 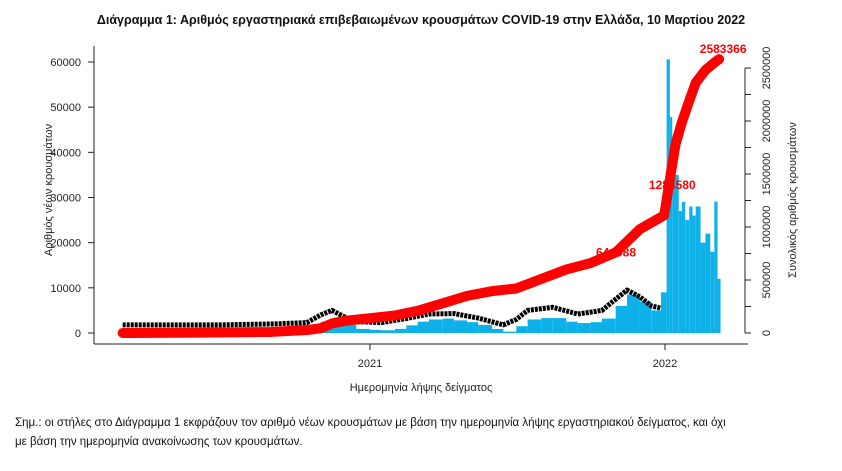 What do you see at coordinates (767, 174) in the screenshot?
I see `y-right-tick-label: 1500000` at bounding box center [767, 174].